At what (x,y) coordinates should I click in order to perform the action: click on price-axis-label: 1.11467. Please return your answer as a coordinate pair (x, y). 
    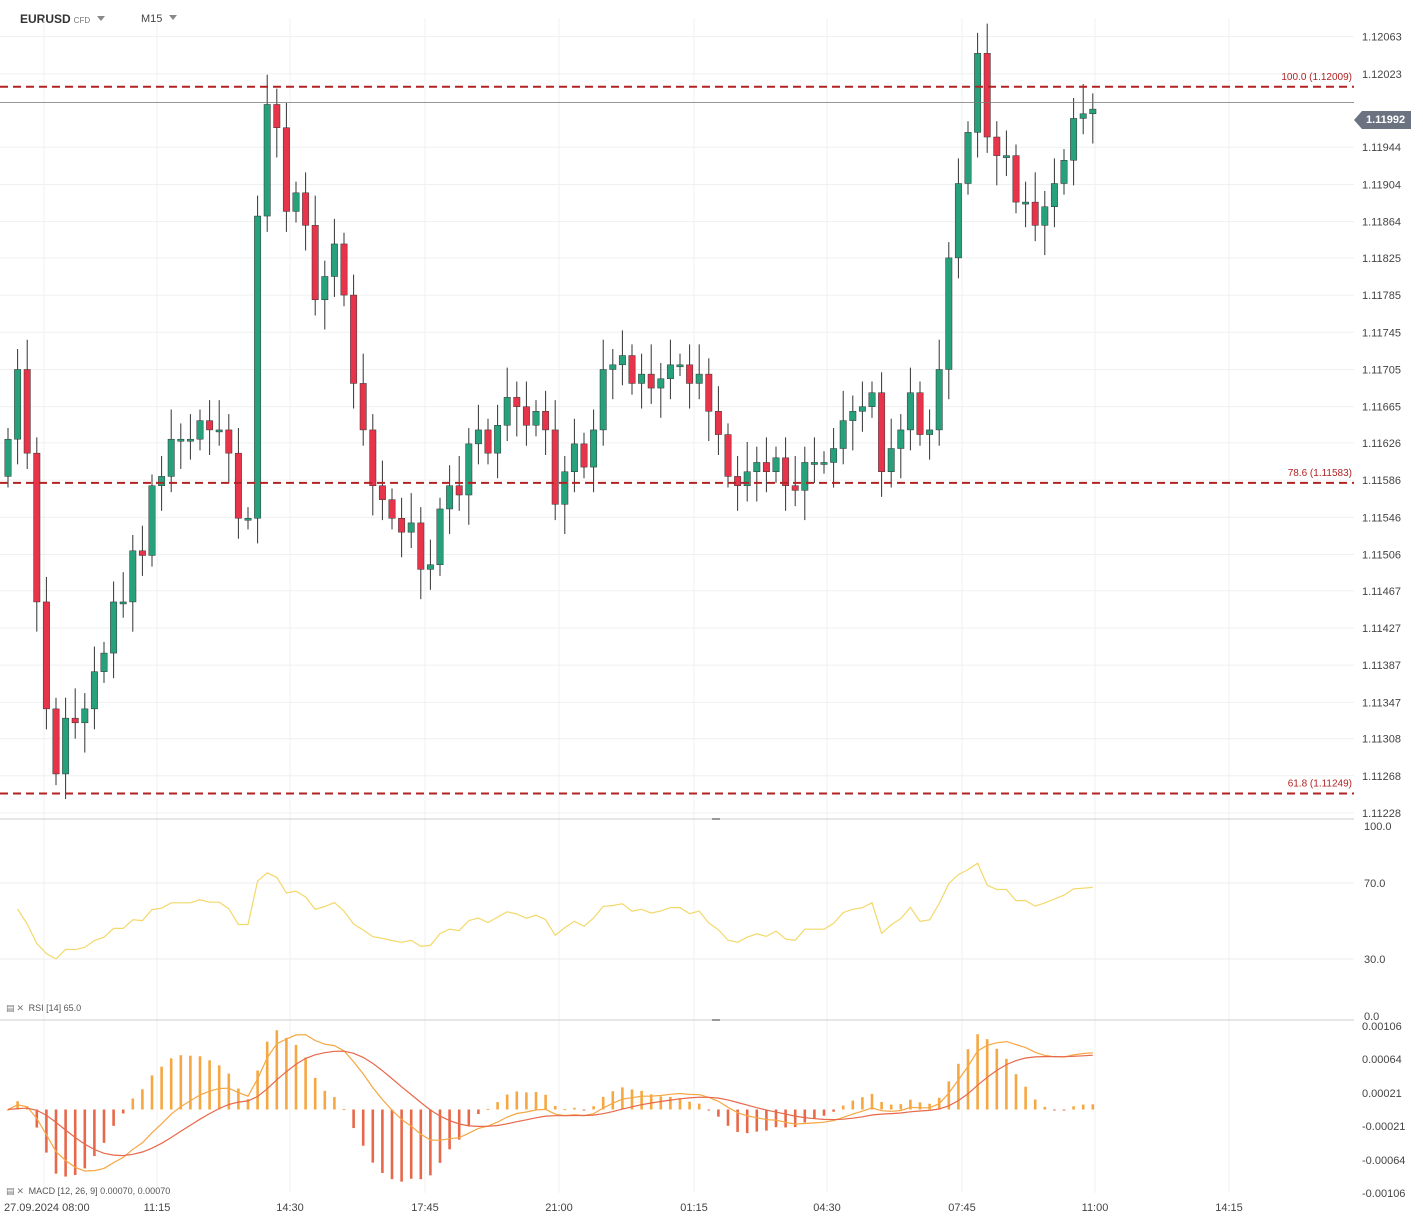
    Looking at the image, I should click on (1381, 592).